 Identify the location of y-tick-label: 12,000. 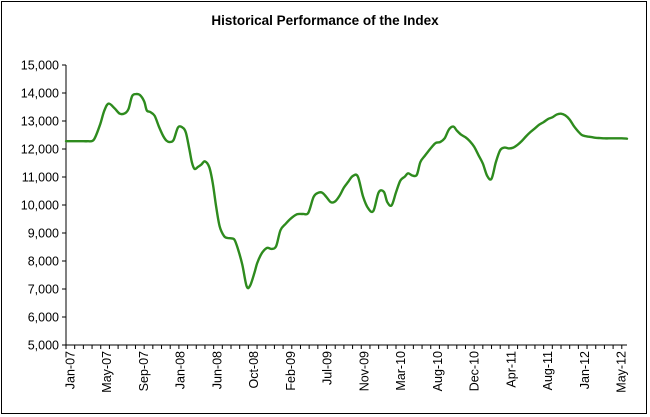
(40, 150).